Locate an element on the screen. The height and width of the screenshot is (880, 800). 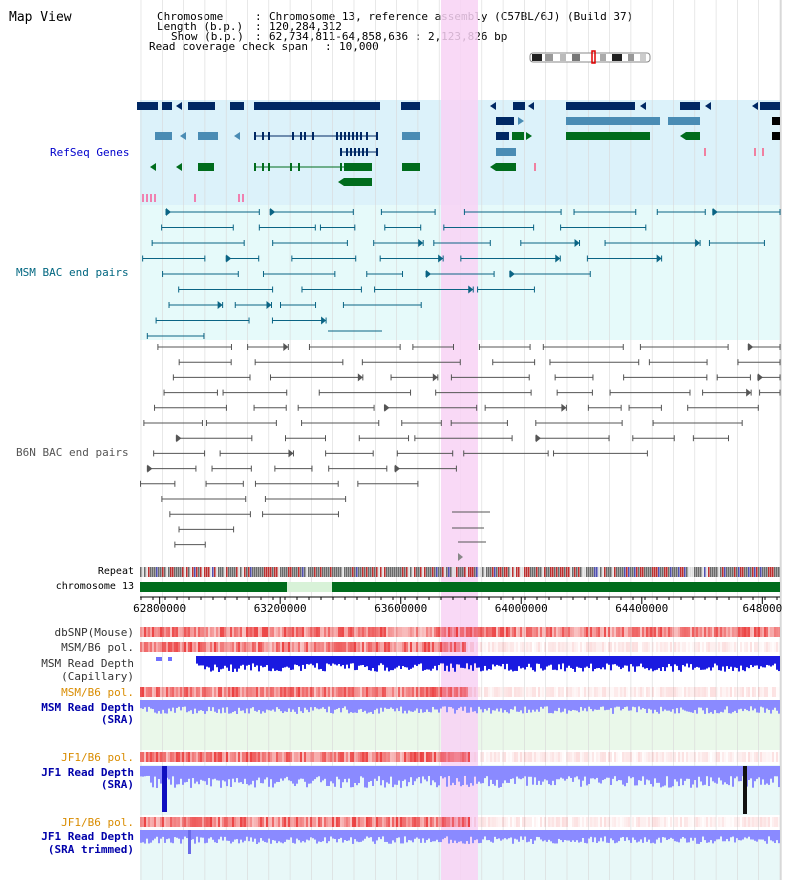
length-value: 120,284,312 is located at coordinates (305, 26).